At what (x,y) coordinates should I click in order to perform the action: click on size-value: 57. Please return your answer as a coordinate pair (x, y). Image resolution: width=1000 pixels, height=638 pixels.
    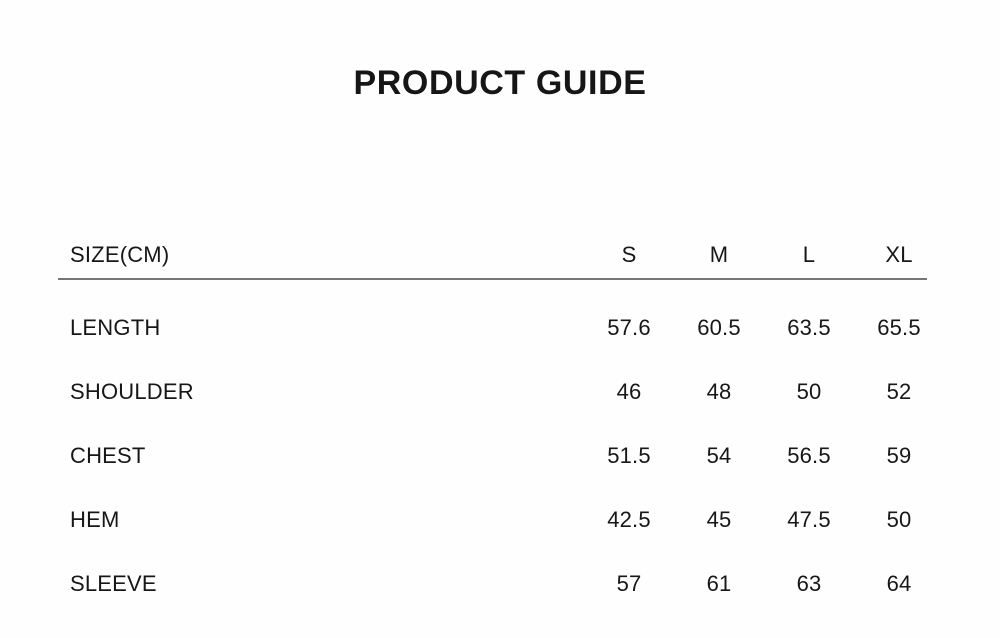
    Looking at the image, I should click on (629, 583).